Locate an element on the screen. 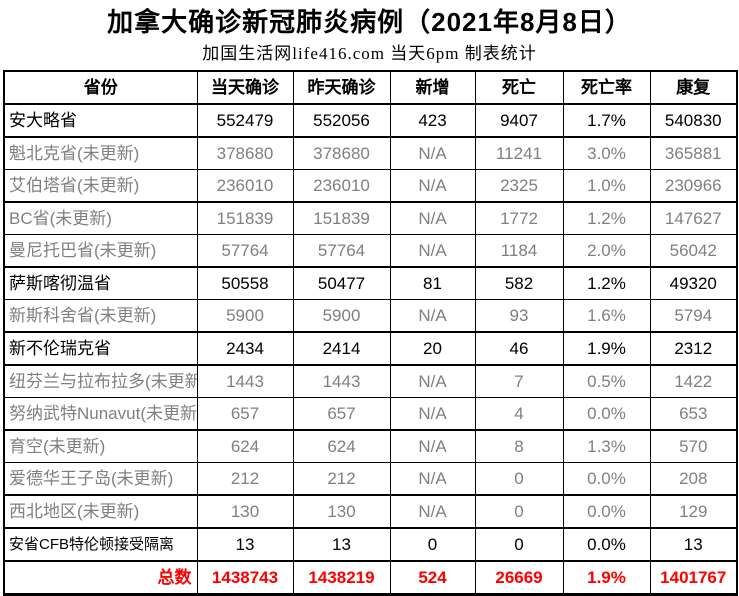 This screenshot has width=739, height=596. cell-new-cases: 423 is located at coordinates (432, 120).